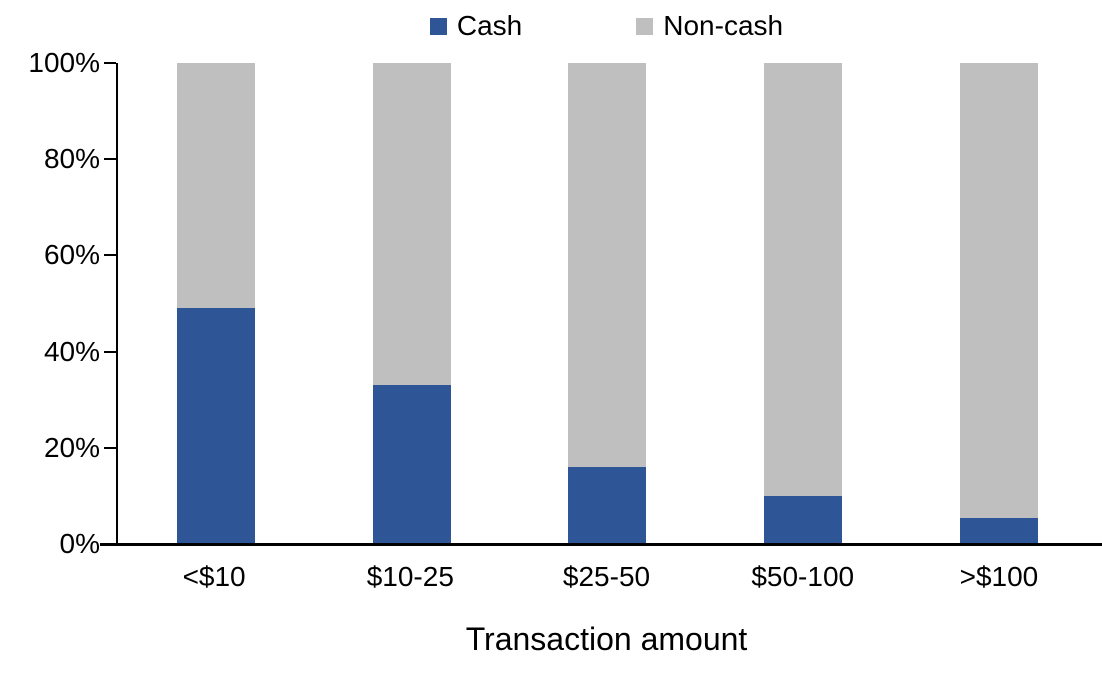 This screenshot has width=1102, height=673. I want to click on legend-item-non-cash: Non-cash, so click(709, 26).